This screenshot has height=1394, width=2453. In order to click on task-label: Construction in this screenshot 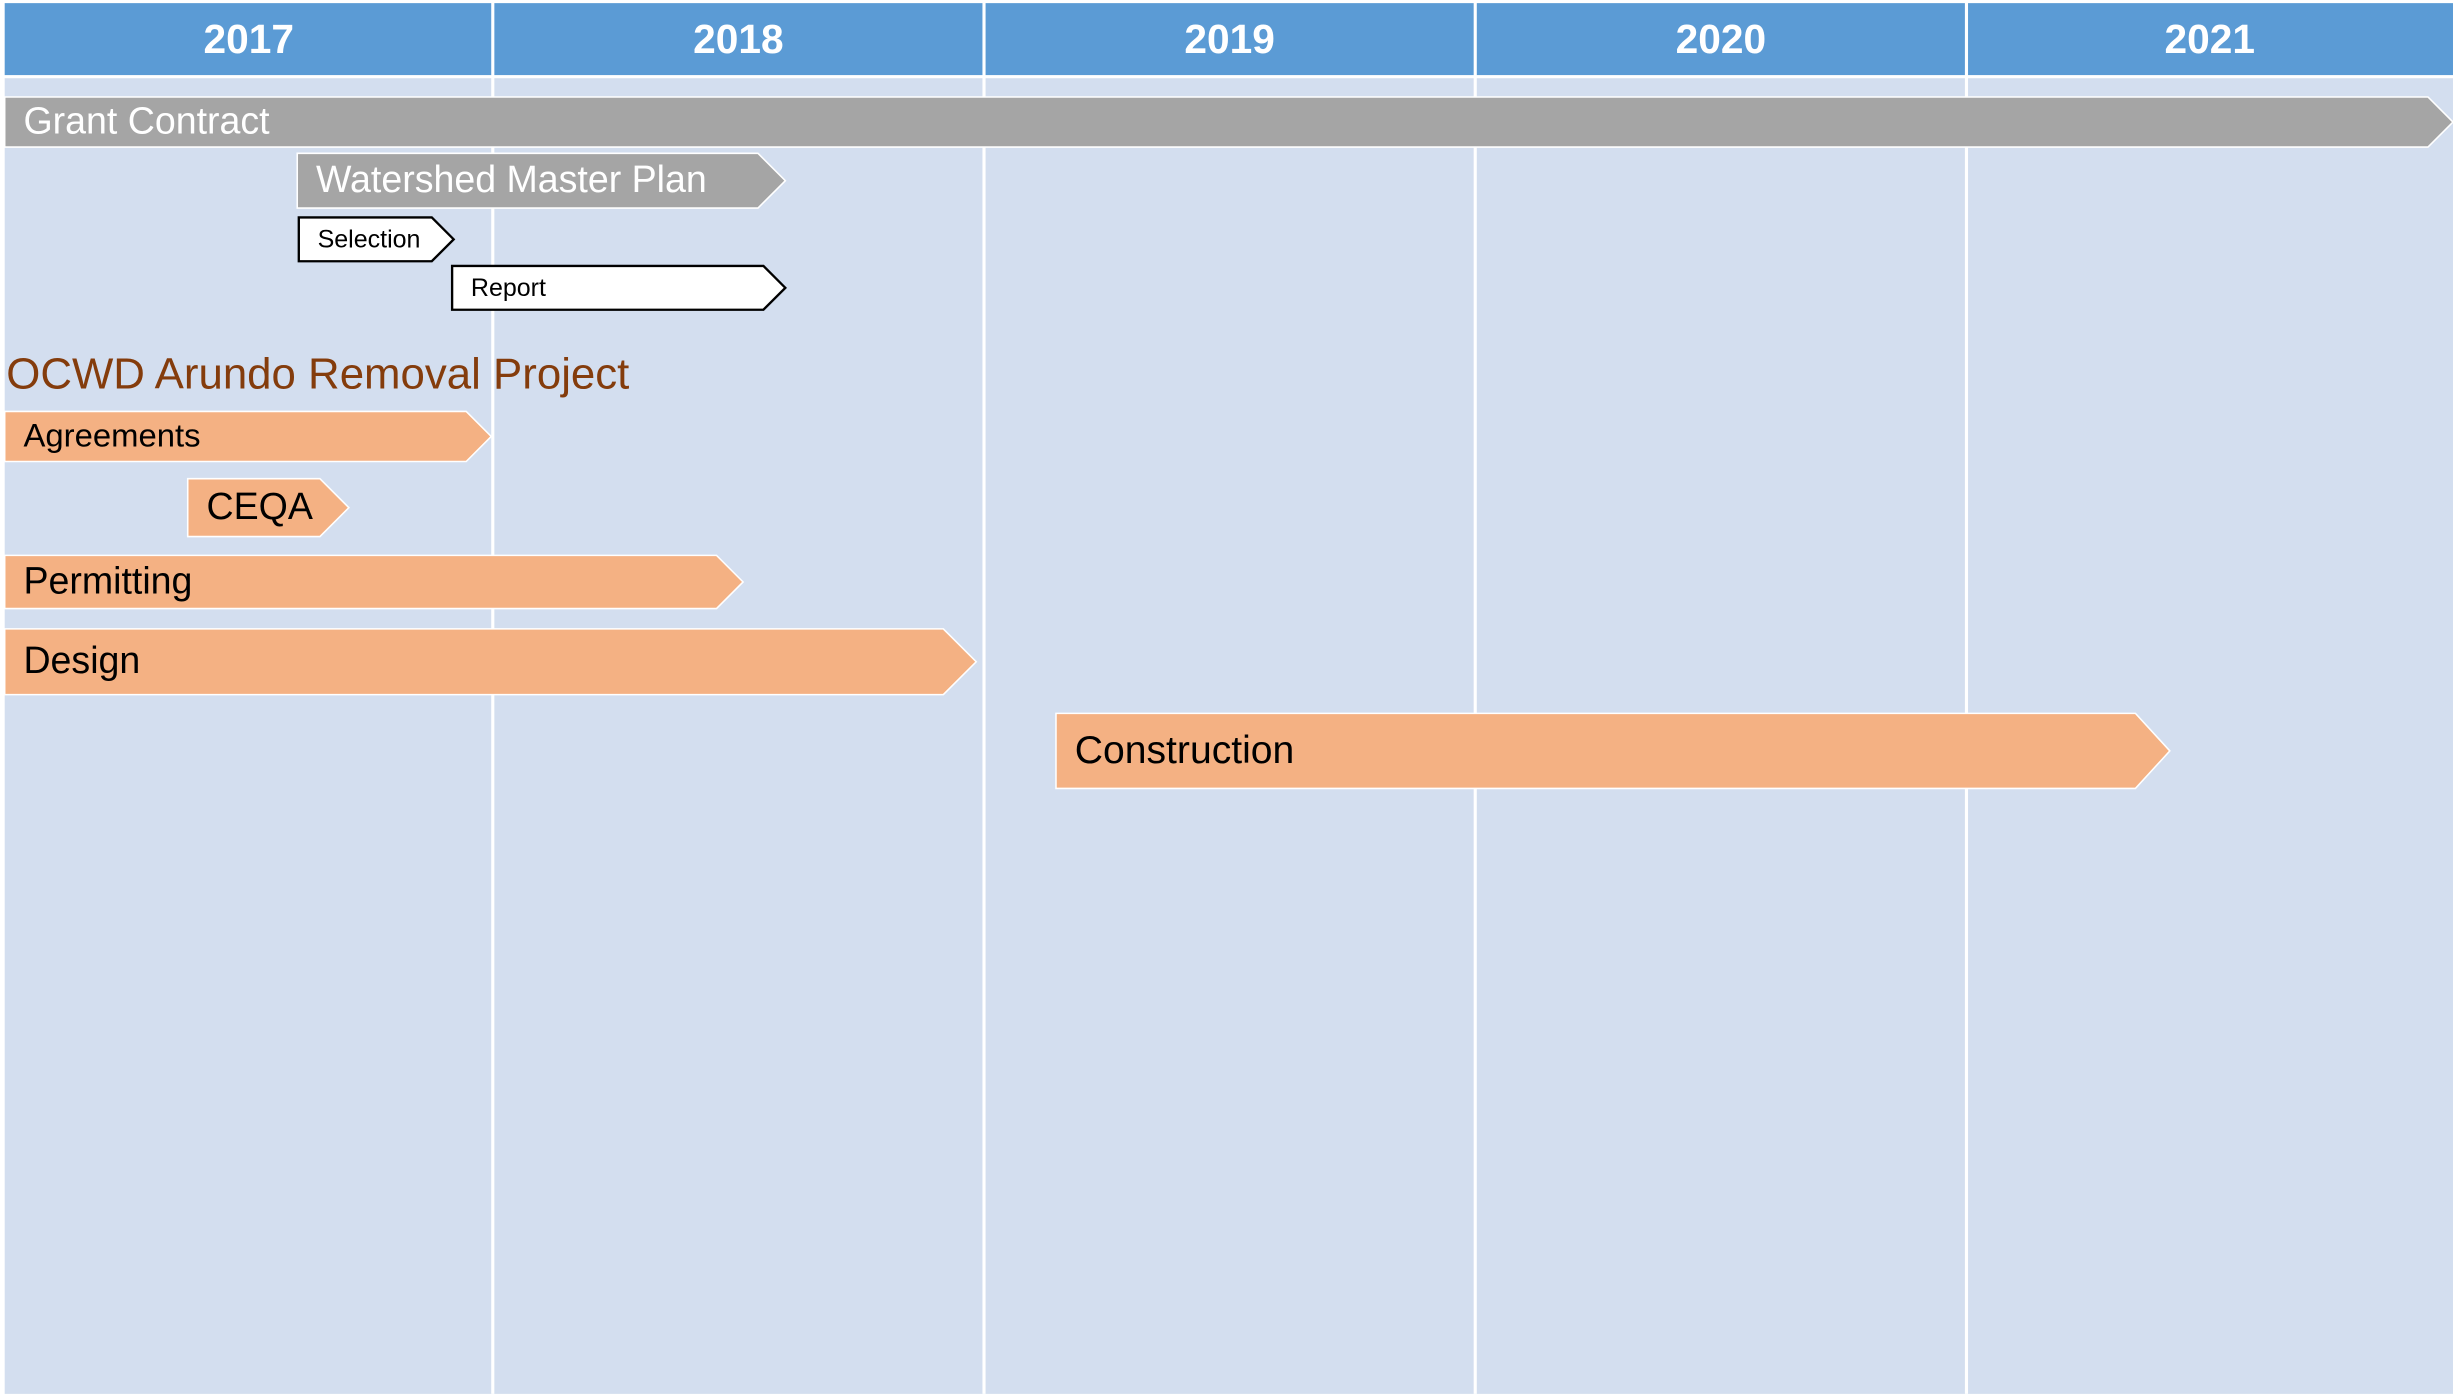, I will do `click(1185, 750)`.